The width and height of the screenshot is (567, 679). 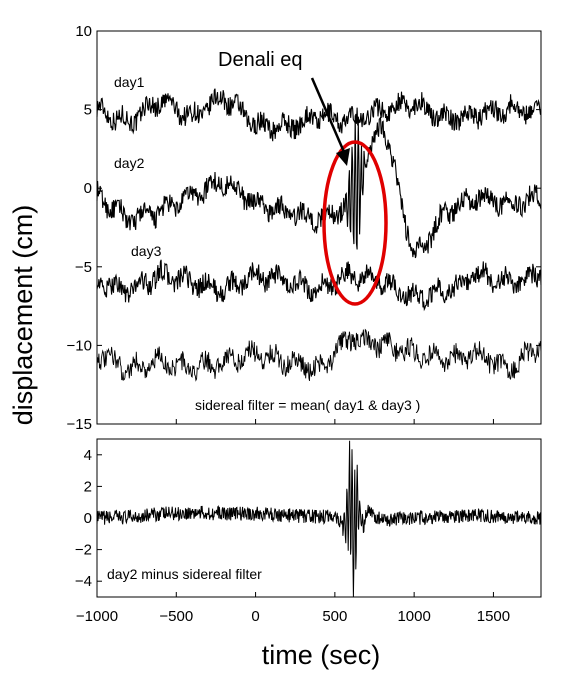 What do you see at coordinates (176, 616) in the screenshot?
I see `x-tick-label: −500` at bounding box center [176, 616].